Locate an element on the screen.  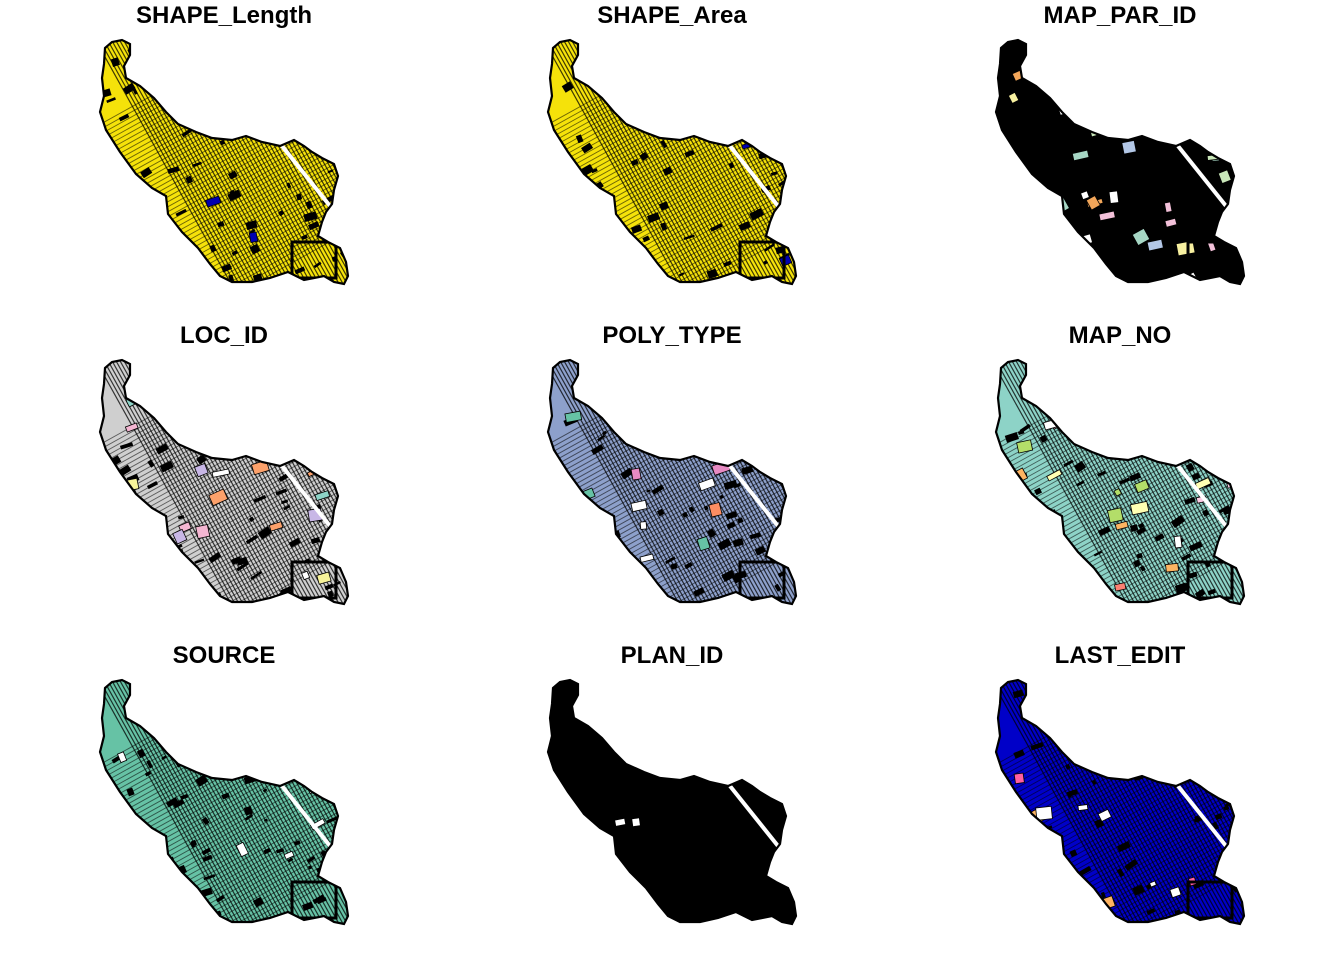
road-feature is located at coordinates (754, 176).